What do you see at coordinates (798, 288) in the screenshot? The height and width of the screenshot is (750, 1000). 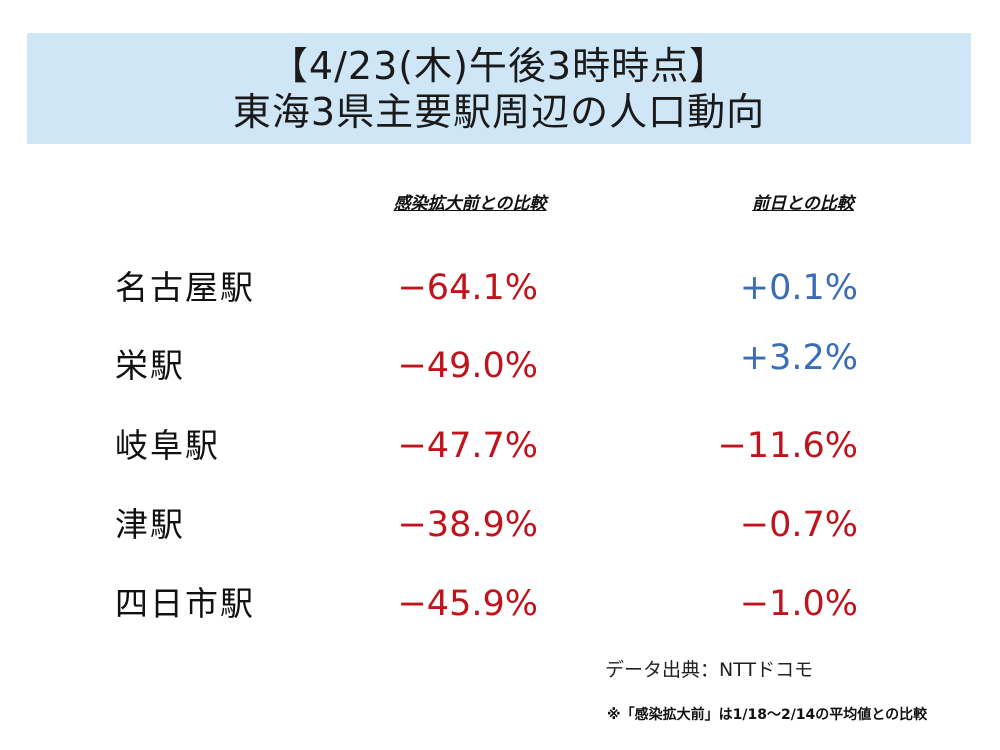 I see `value-previous-day: +0.1%` at bounding box center [798, 288].